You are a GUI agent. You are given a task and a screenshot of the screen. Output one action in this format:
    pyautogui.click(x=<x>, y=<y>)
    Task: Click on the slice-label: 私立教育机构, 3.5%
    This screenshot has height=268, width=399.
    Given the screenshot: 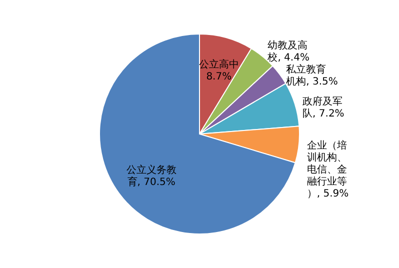 What is the action you would take?
    pyautogui.click(x=312, y=76)
    